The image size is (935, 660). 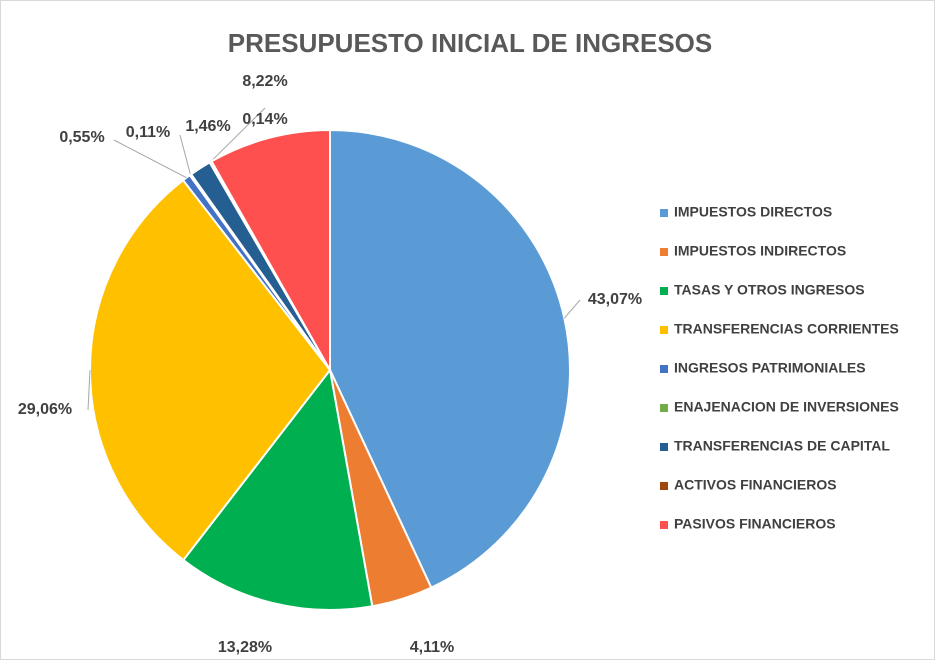 I want to click on legend-label: ACTIVOS FINANCIEROS, so click(x=755, y=485).